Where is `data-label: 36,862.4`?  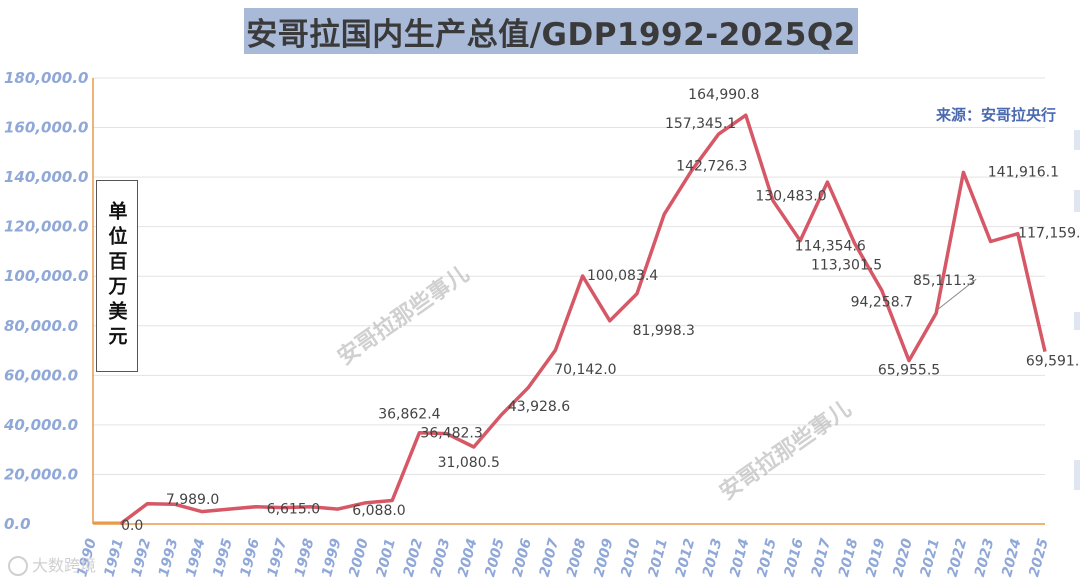 data-label: 36,862.4 is located at coordinates (409, 415).